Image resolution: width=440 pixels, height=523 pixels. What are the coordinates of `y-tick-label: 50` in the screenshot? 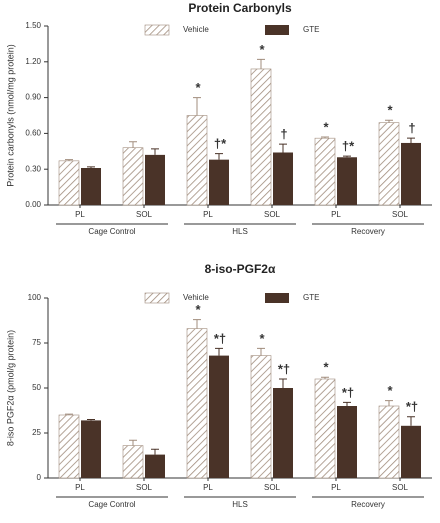 It's located at (36, 387).